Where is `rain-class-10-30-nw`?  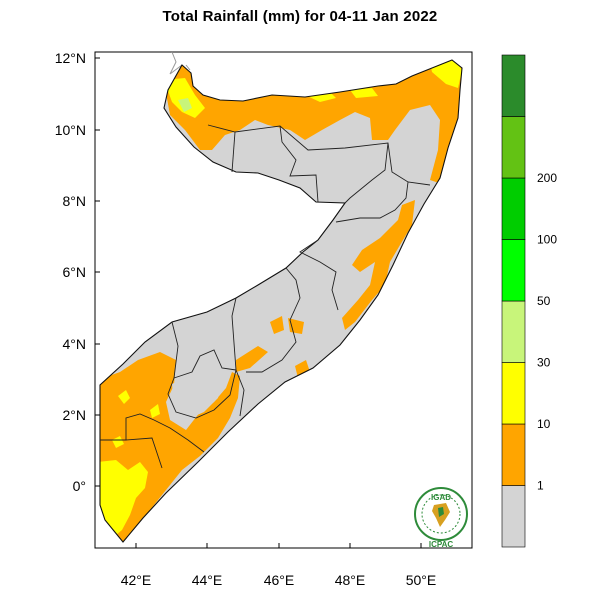
rain-class-10-30-nw is located at coordinates (184, 98).